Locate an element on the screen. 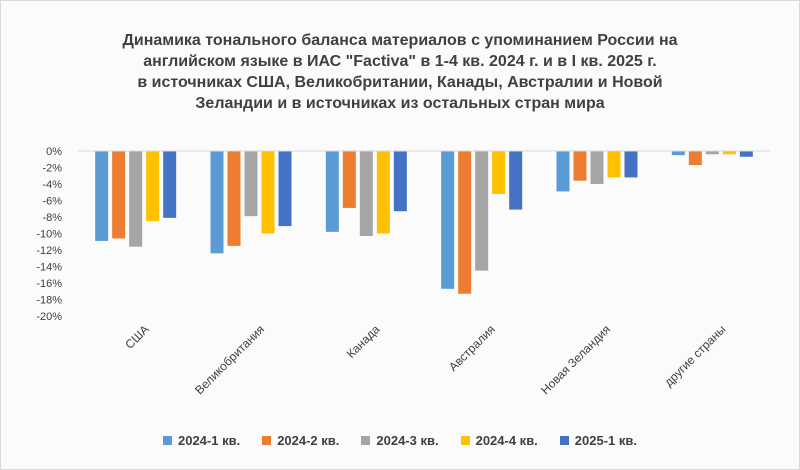 This screenshot has height=470, width=800. x-category-label: США is located at coordinates (136, 336).